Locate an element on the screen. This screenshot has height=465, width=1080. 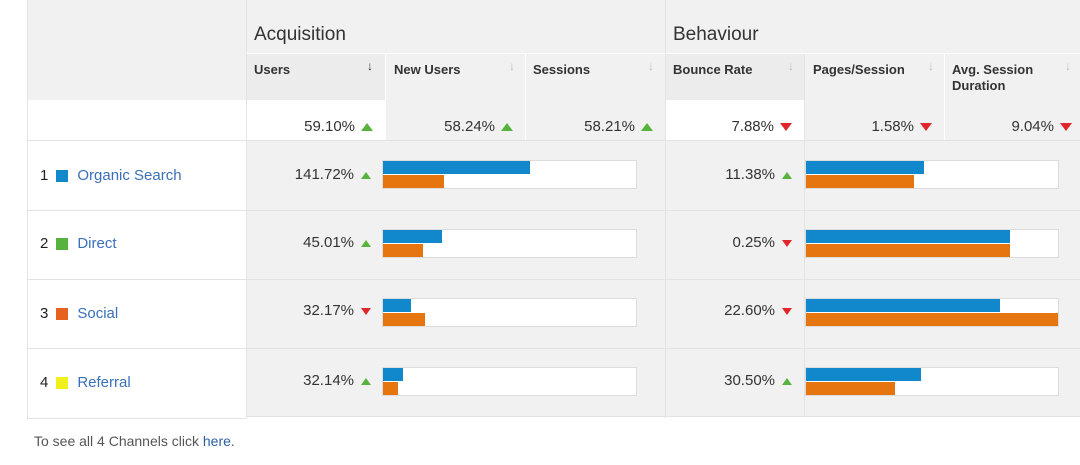
total-pages-session-value: 1.58% is located at coordinates (892, 126).